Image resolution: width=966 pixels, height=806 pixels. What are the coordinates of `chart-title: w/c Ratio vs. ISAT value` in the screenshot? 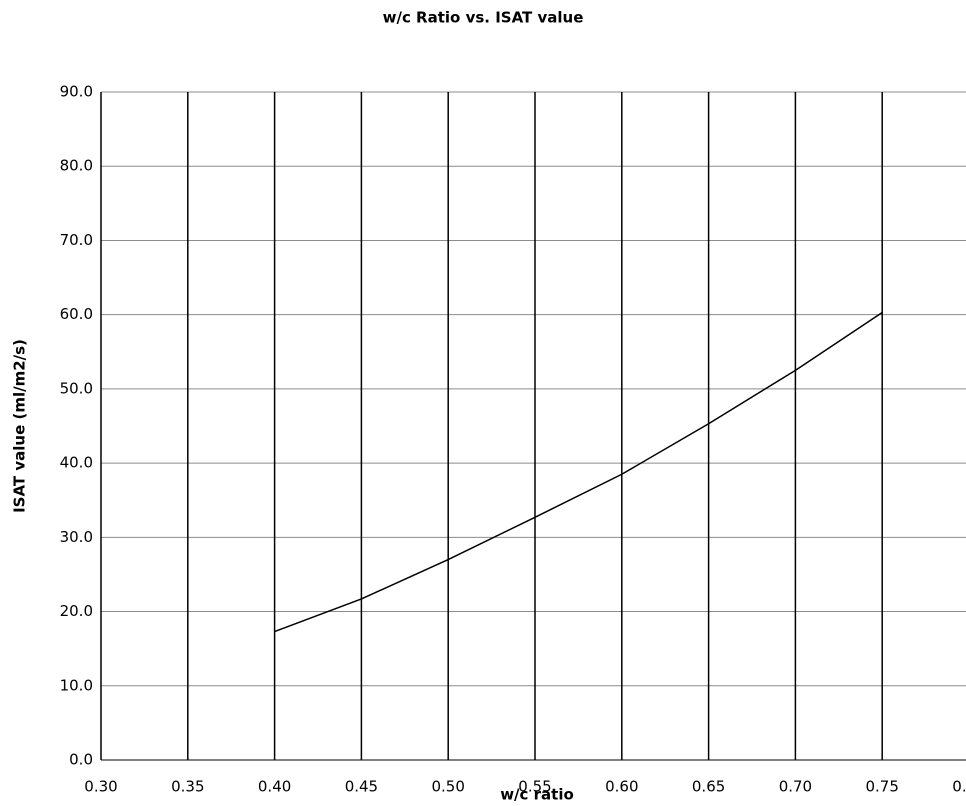 It's located at (483, 18).